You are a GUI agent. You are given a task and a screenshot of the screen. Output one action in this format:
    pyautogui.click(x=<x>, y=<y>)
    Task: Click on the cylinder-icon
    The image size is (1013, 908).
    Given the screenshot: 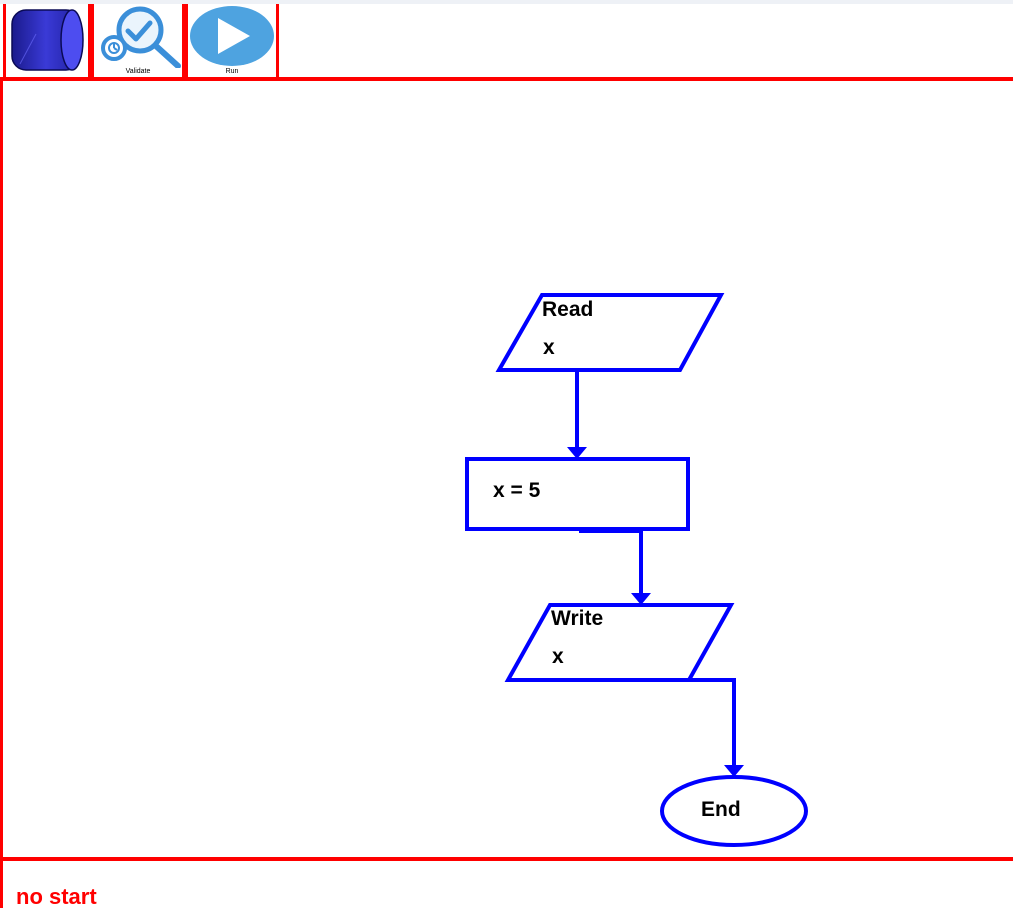 What is the action you would take?
    pyautogui.click(x=47, y=40)
    